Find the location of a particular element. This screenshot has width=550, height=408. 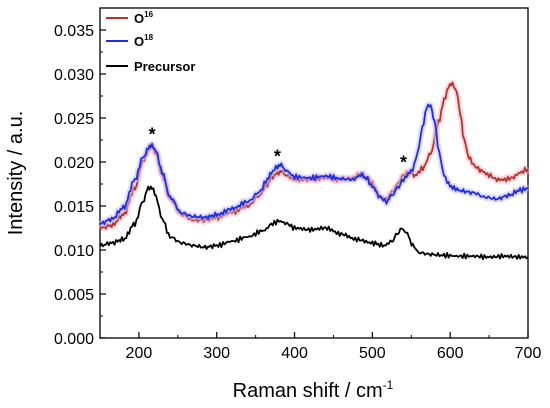

x-tick-label: 700 is located at coordinates (528, 353).